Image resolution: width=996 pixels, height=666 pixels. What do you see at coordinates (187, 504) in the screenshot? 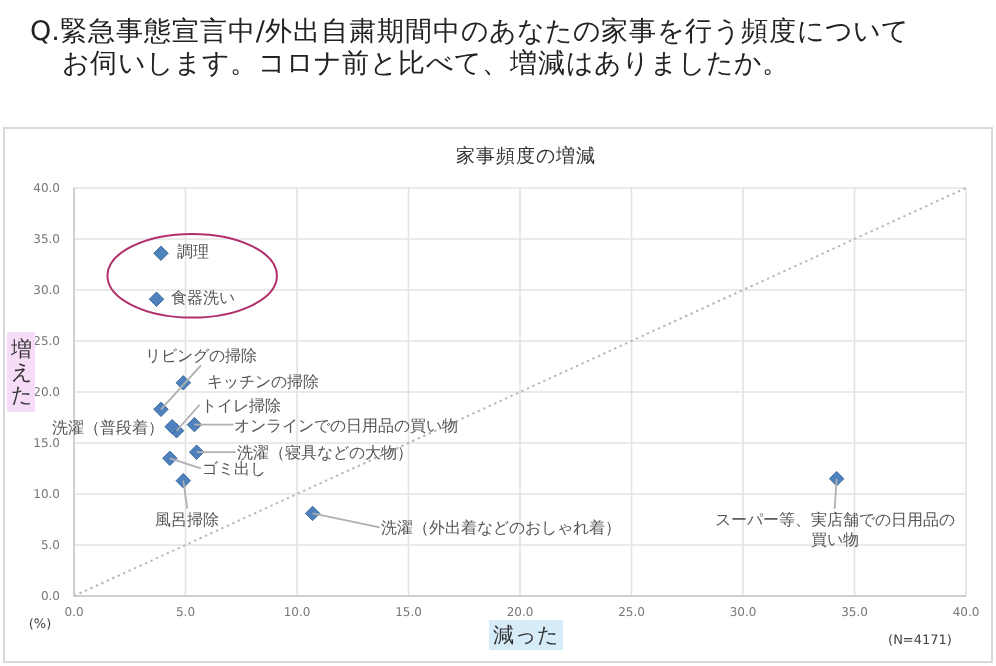
I see `label: 風呂掃除` at bounding box center [187, 504].